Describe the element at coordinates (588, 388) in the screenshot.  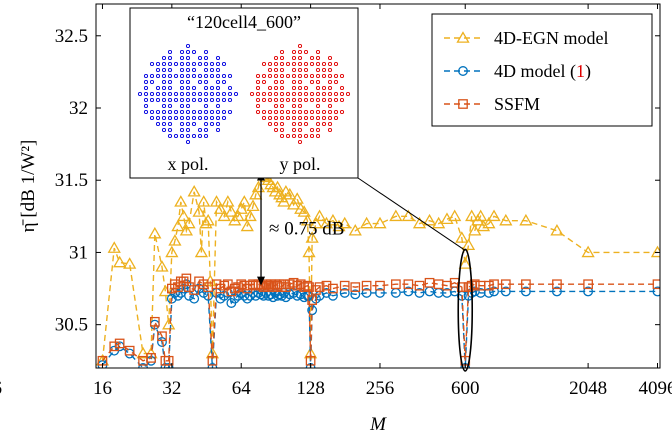
I see `x-tick-label: 2048` at that location.